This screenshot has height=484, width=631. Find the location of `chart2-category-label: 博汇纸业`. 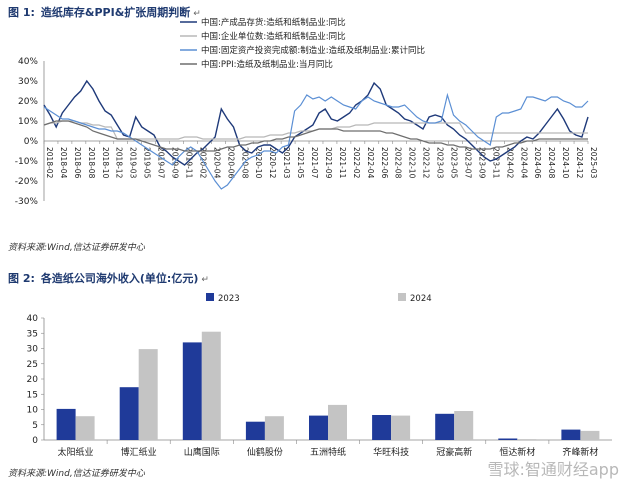

chart2-category-label: 博汇纸业 is located at coordinates (139, 452).